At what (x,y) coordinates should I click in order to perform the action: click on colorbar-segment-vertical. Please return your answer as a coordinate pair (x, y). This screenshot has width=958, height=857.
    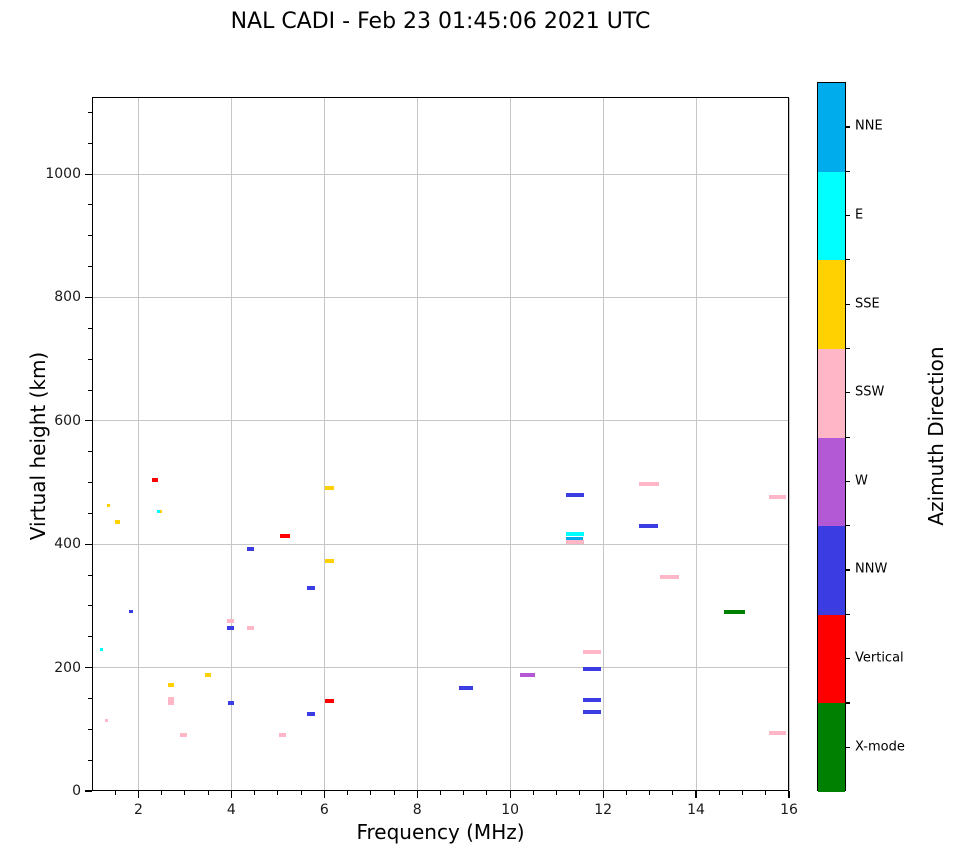
    Looking at the image, I should click on (831, 659).